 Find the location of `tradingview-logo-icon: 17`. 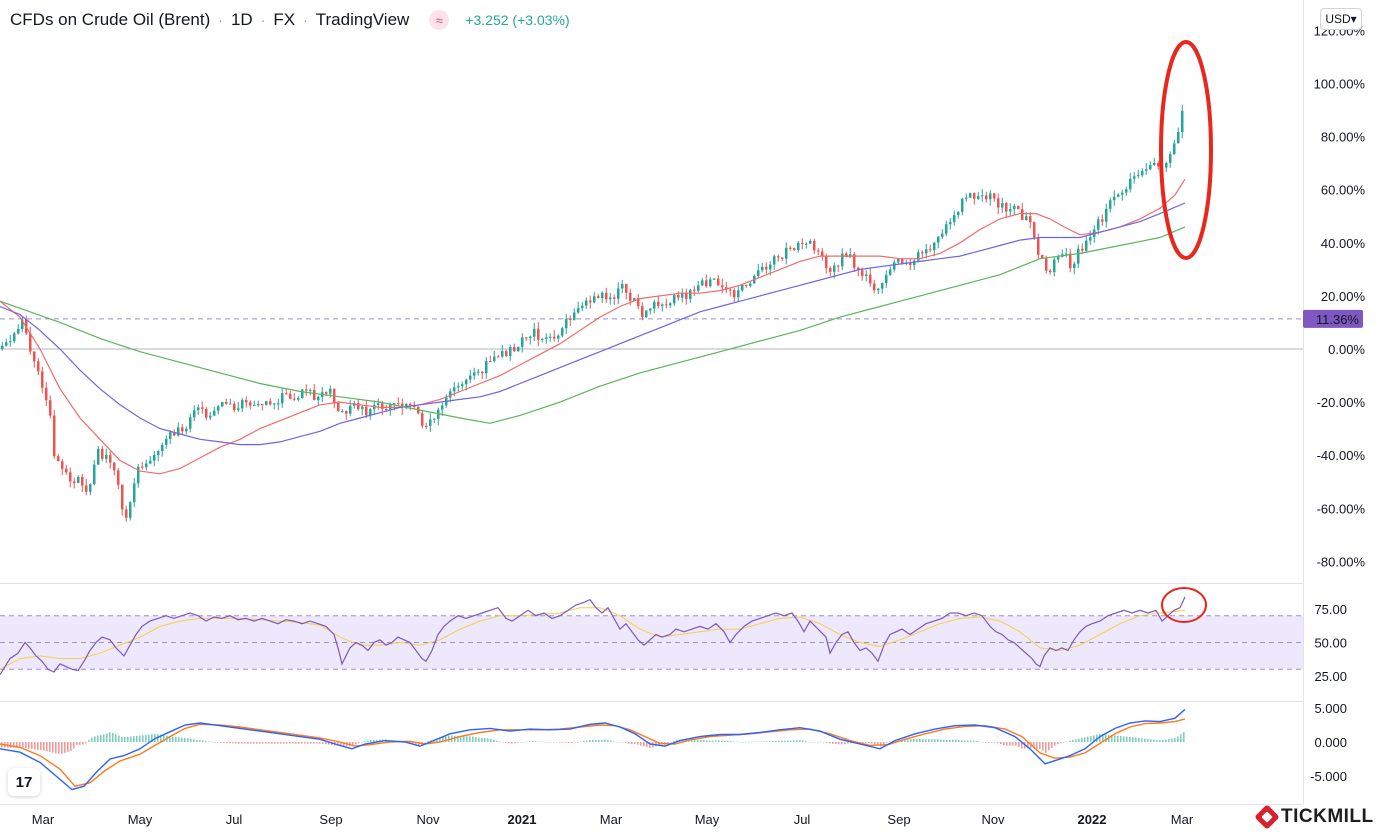

tradingview-logo-icon: 17 is located at coordinates (24, 782).